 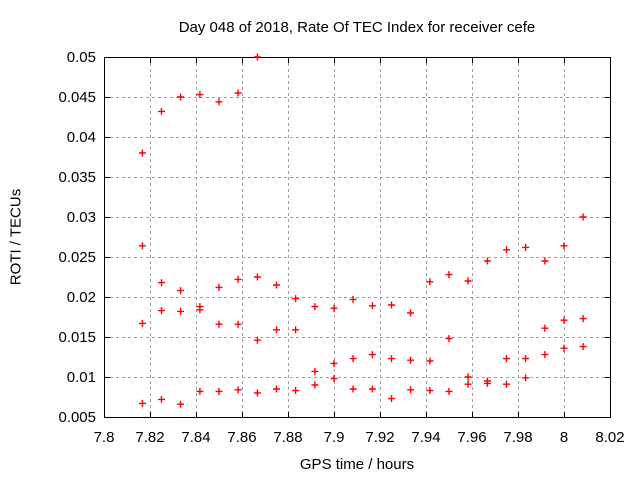 What do you see at coordinates (77, 257) in the screenshot?
I see `y-tick-label: 0.025` at bounding box center [77, 257].